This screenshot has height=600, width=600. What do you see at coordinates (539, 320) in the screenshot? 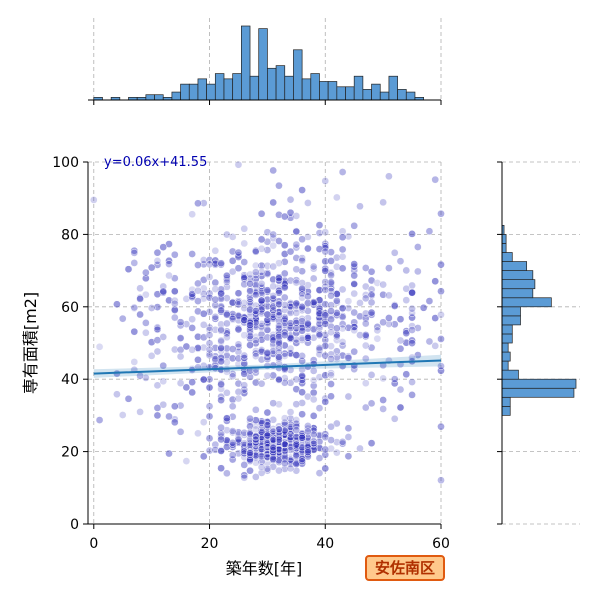
I see `y-histogram` at bounding box center [539, 320].